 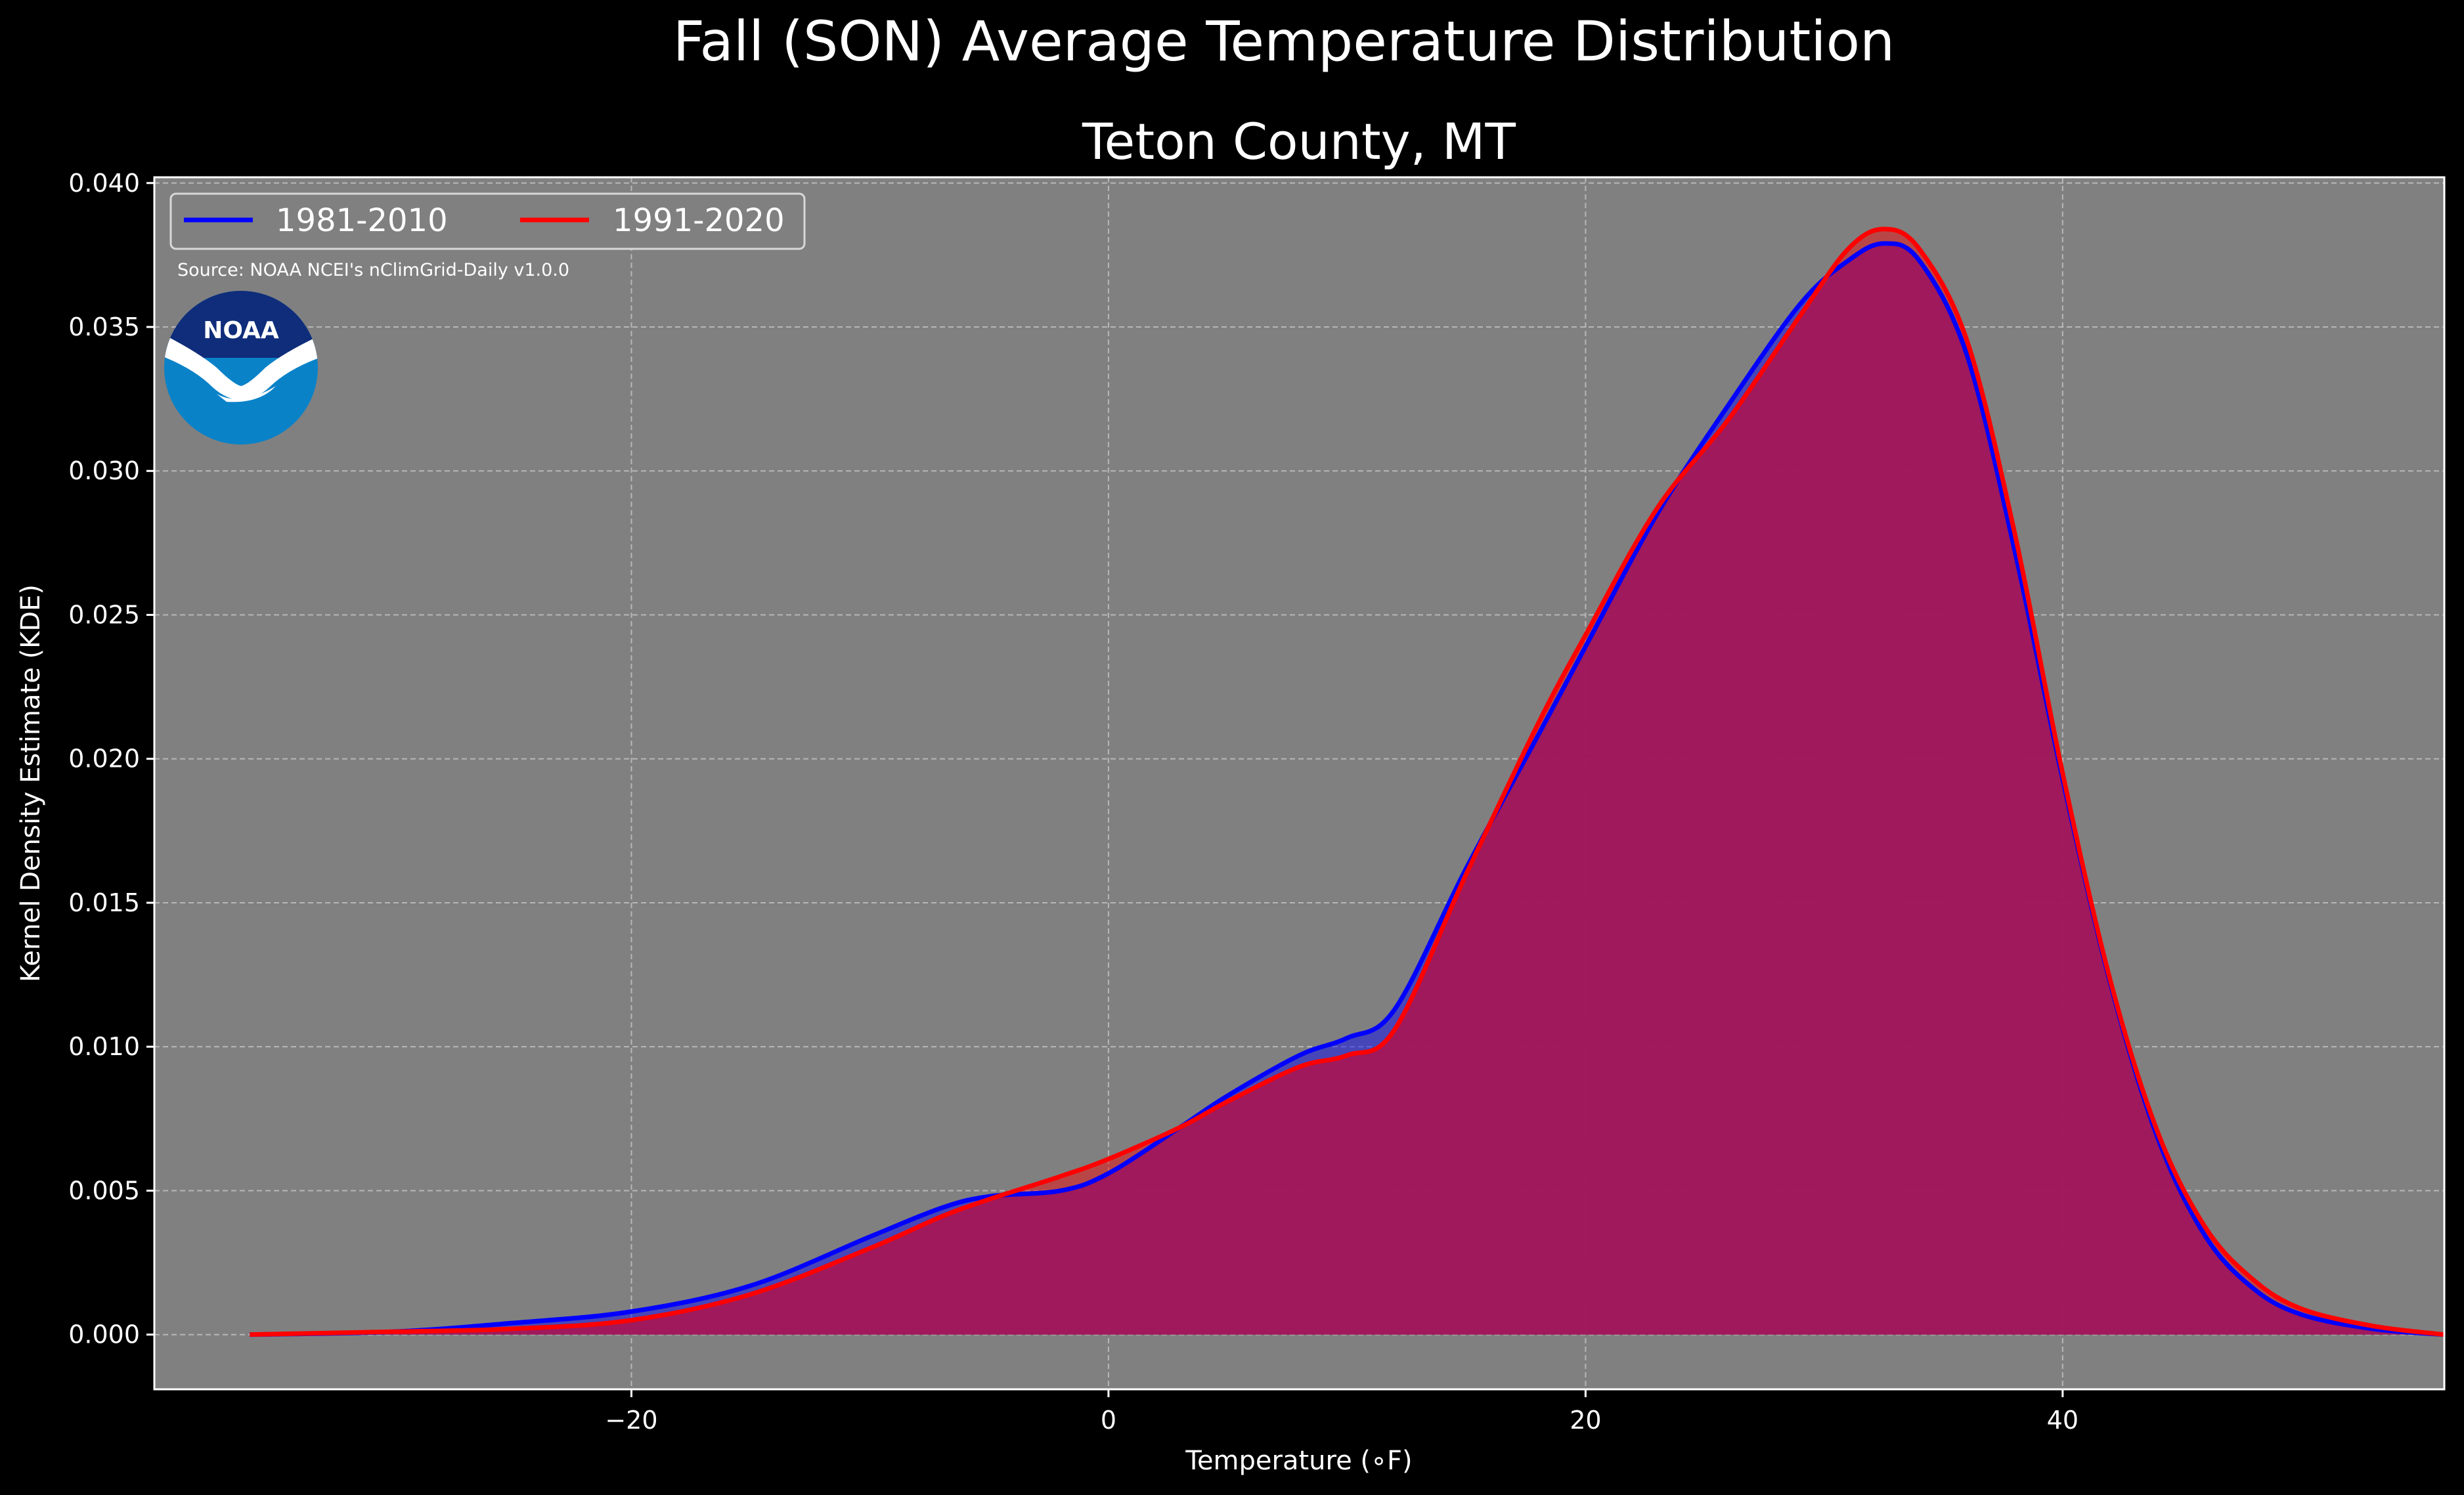 What do you see at coordinates (1108, 1420) in the screenshot?
I see `x-tick-label: 0` at bounding box center [1108, 1420].